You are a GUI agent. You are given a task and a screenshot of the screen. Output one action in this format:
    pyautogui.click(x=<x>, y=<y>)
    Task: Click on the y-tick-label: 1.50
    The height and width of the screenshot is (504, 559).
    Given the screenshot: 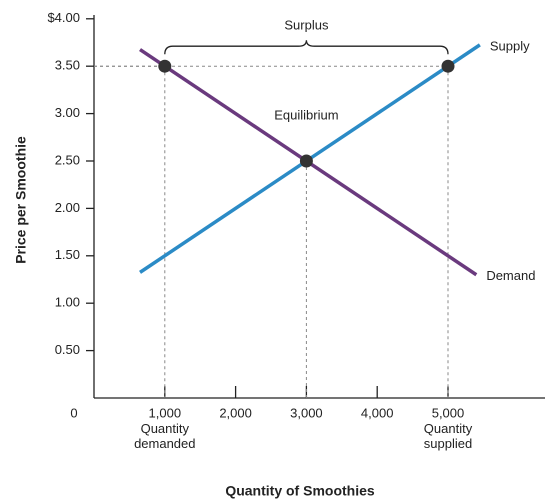 What is the action you would take?
    pyautogui.click(x=67, y=254)
    